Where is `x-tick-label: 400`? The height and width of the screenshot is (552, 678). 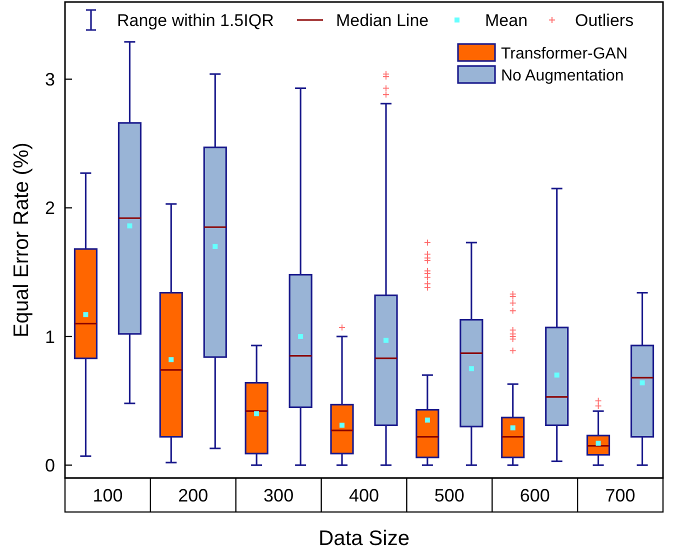
x-tick-label: 400 is located at coordinates (364, 495).